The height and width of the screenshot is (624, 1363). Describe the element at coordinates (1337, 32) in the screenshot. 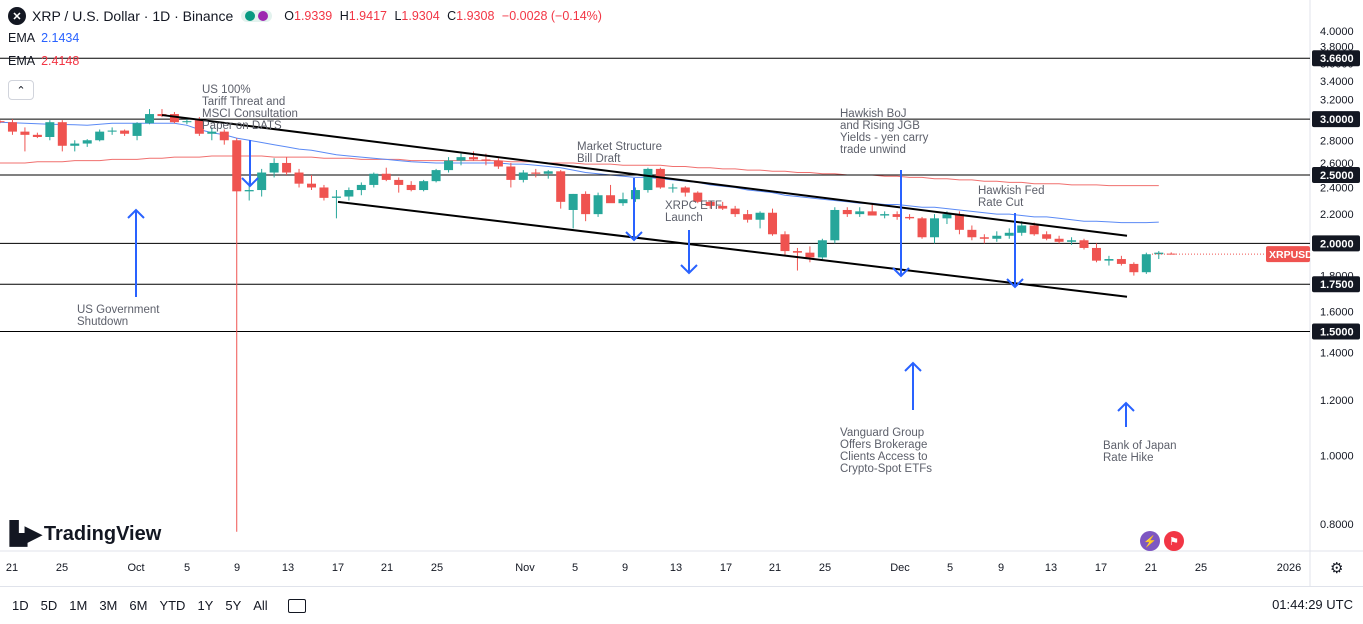

I see `y-tick-label: 4.0000` at that location.